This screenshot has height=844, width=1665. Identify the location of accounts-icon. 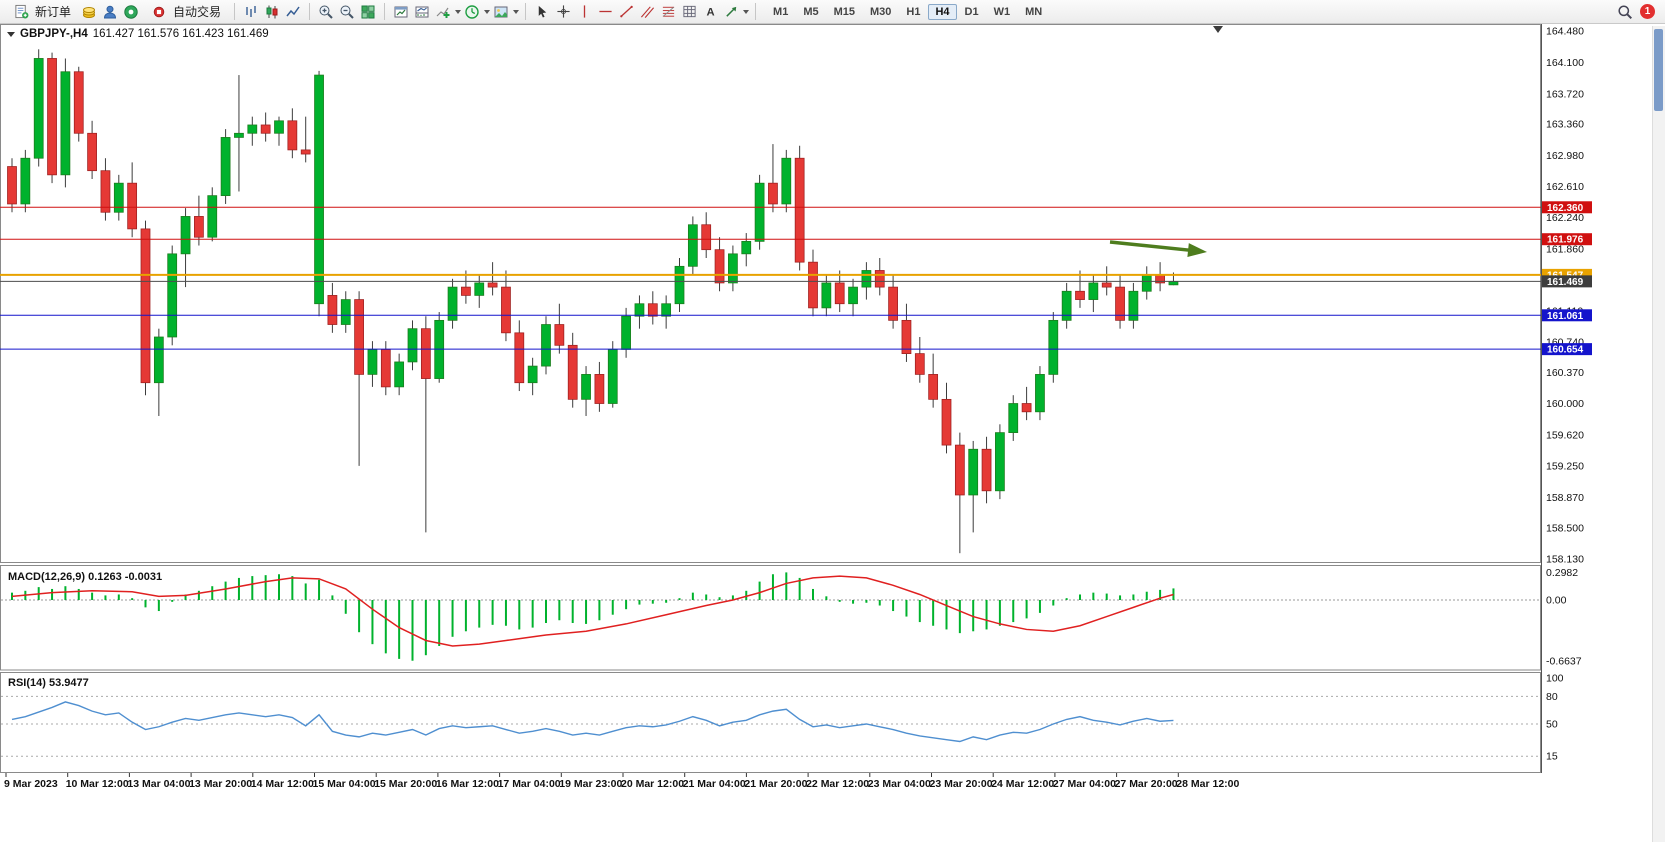
(110, 11).